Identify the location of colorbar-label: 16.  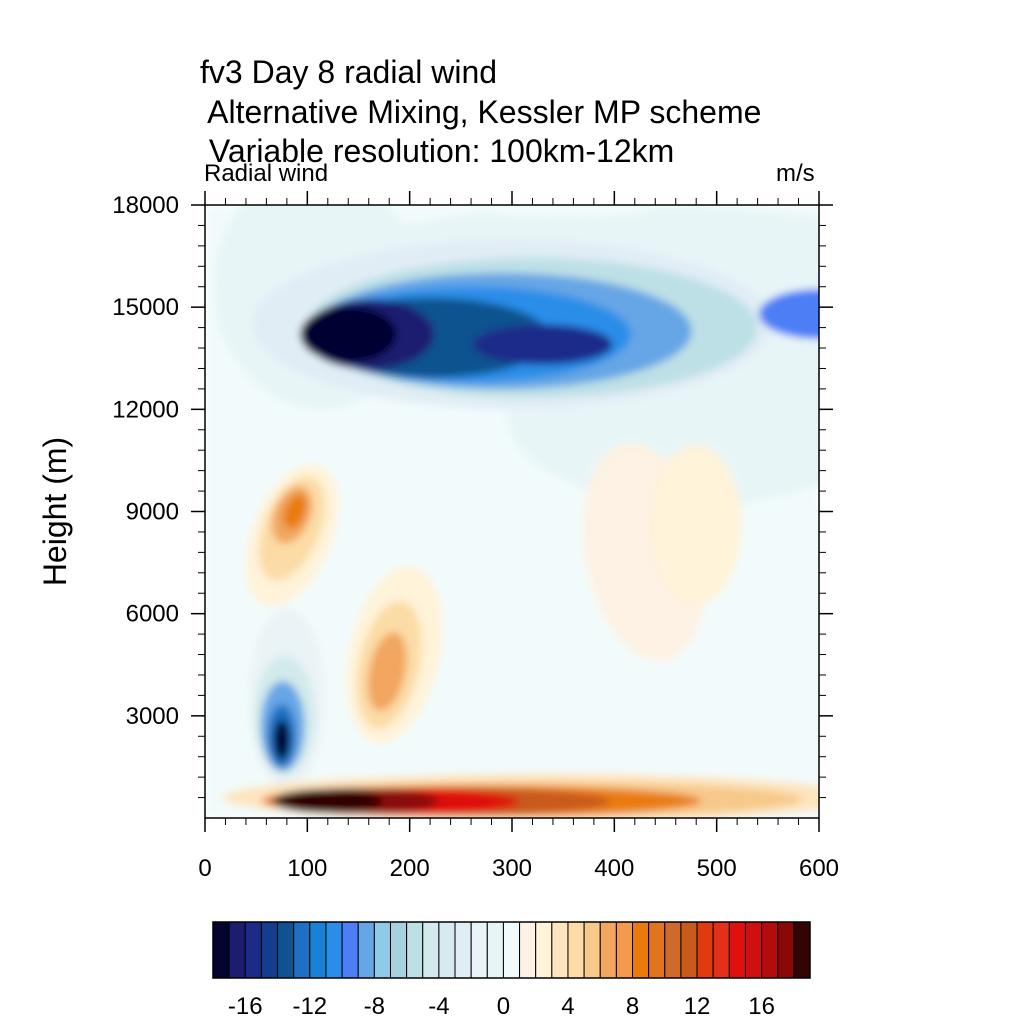
(761, 1006).